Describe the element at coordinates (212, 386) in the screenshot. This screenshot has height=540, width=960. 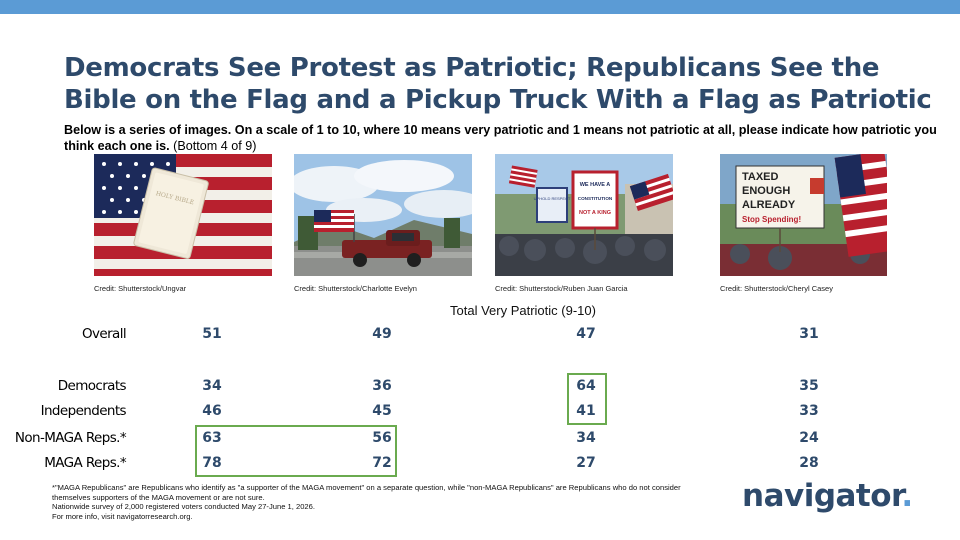
I see `cell-democrats-bible: 34` at that location.